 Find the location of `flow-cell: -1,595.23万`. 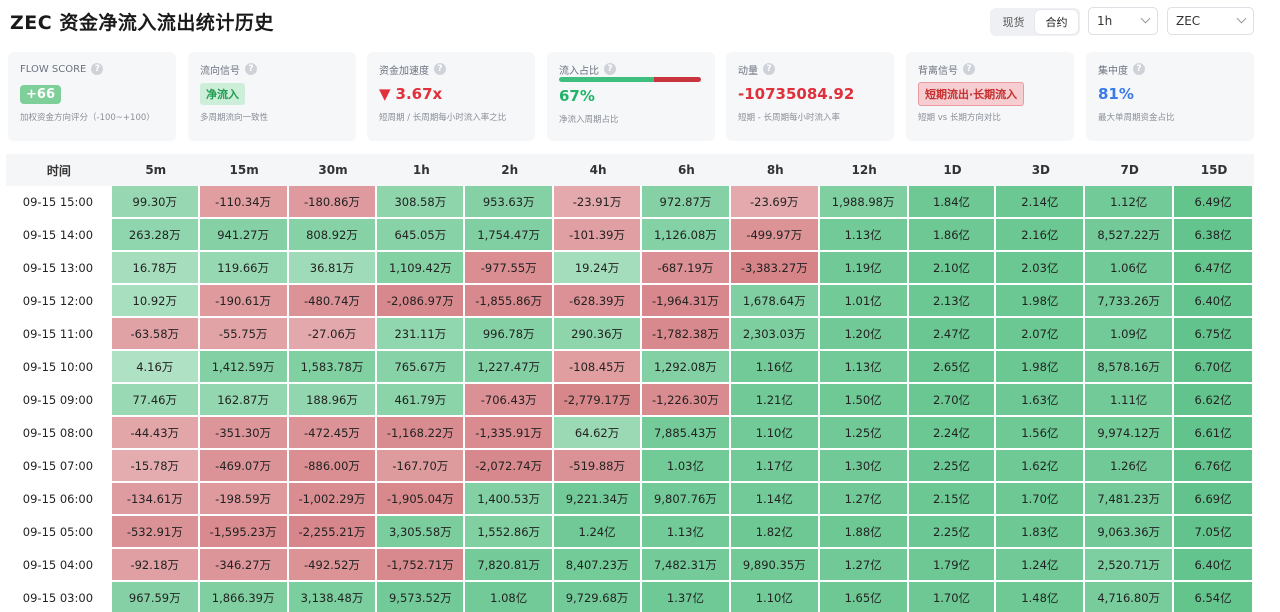

flow-cell: -1,595.23万 is located at coordinates (244, 532).